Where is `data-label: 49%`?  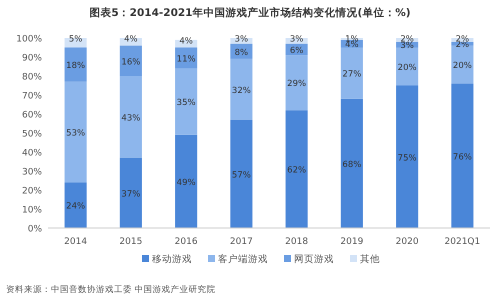
data-label: 49% is located at coordinates (186, 183).